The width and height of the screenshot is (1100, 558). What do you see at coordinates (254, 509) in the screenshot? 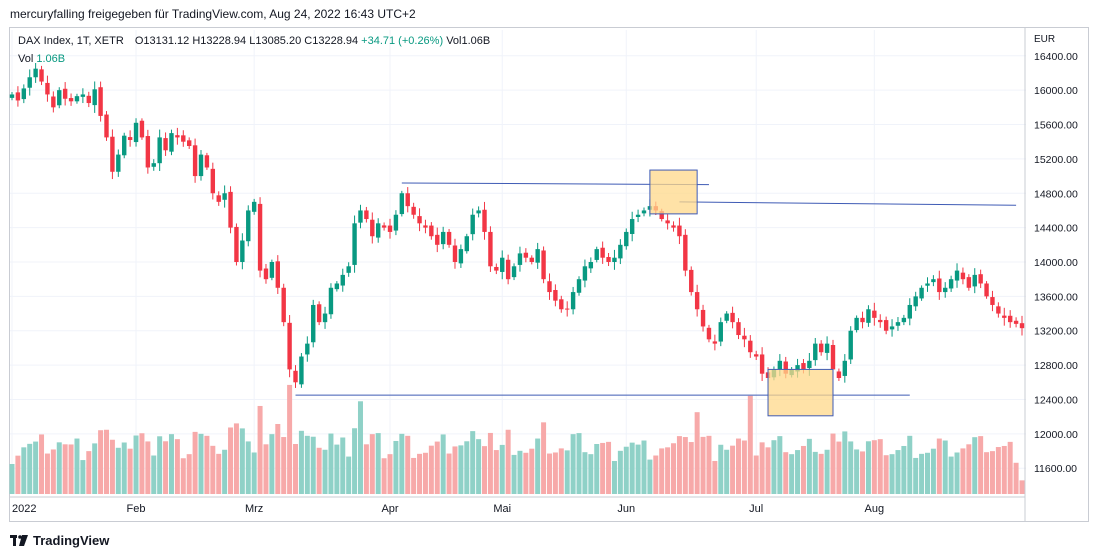
I see `x-tick-label: Mrz` at bounding box center [254, 509].